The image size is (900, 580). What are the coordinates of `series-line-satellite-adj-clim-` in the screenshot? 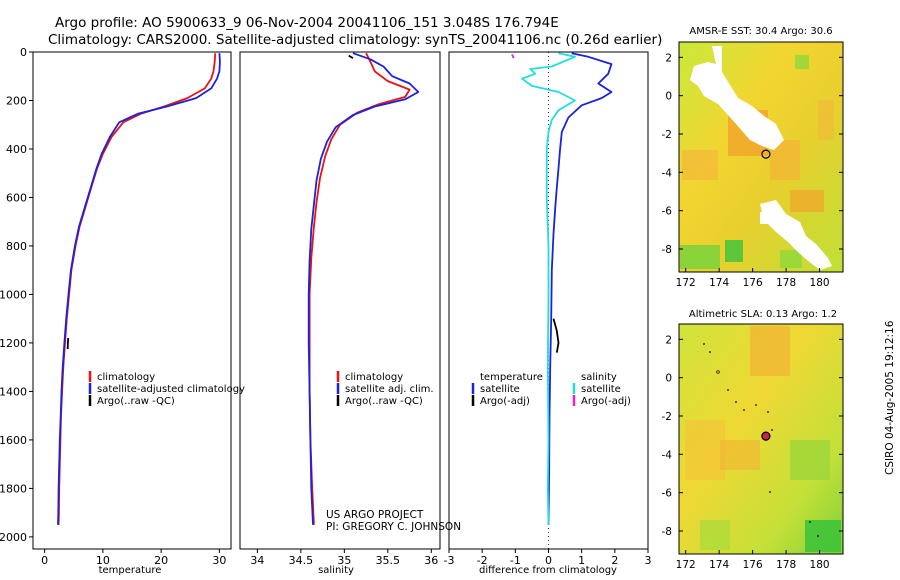 It's located at (363, 288).